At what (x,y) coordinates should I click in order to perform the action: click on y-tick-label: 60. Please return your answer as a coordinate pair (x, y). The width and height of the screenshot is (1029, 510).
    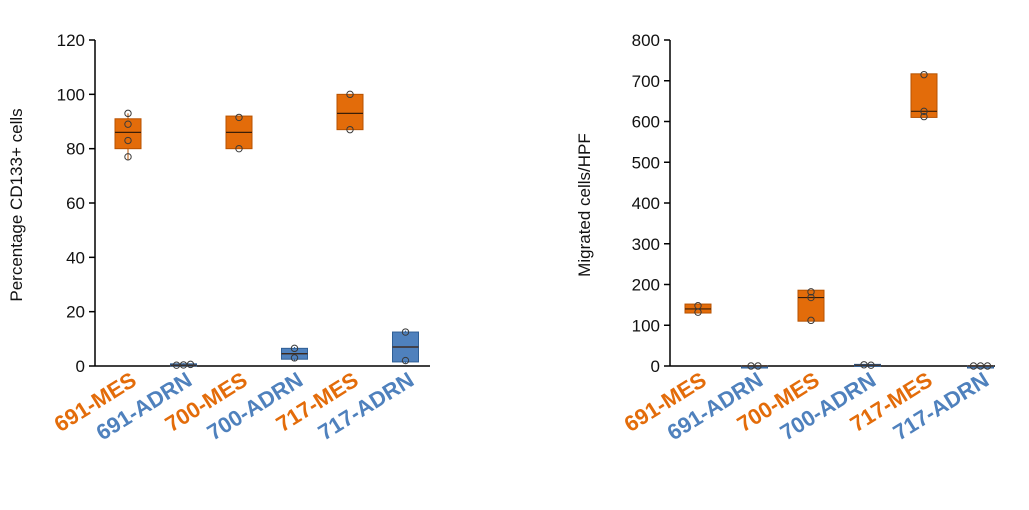
    Looking at the image, I should click on (75, 203).